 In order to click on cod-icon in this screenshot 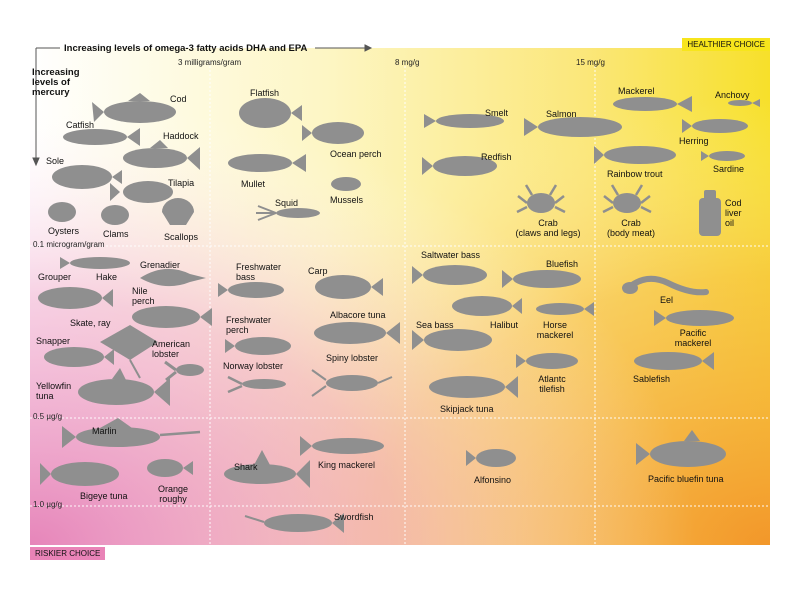, I will do `click(134, 108)`.